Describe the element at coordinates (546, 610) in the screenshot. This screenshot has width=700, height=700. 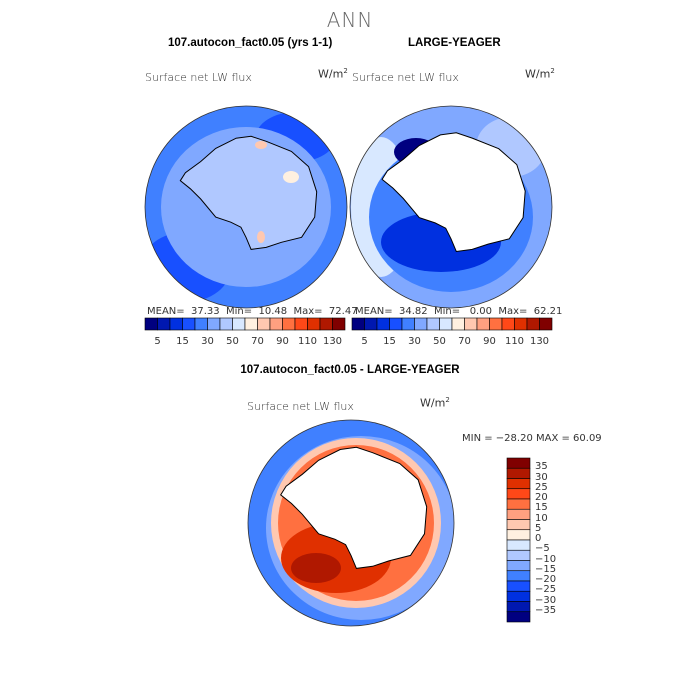
I see `colorbar-label: −35` at that location.